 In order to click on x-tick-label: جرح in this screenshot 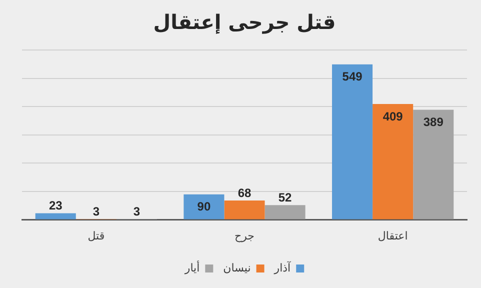, I will do `click(244, 235)`.